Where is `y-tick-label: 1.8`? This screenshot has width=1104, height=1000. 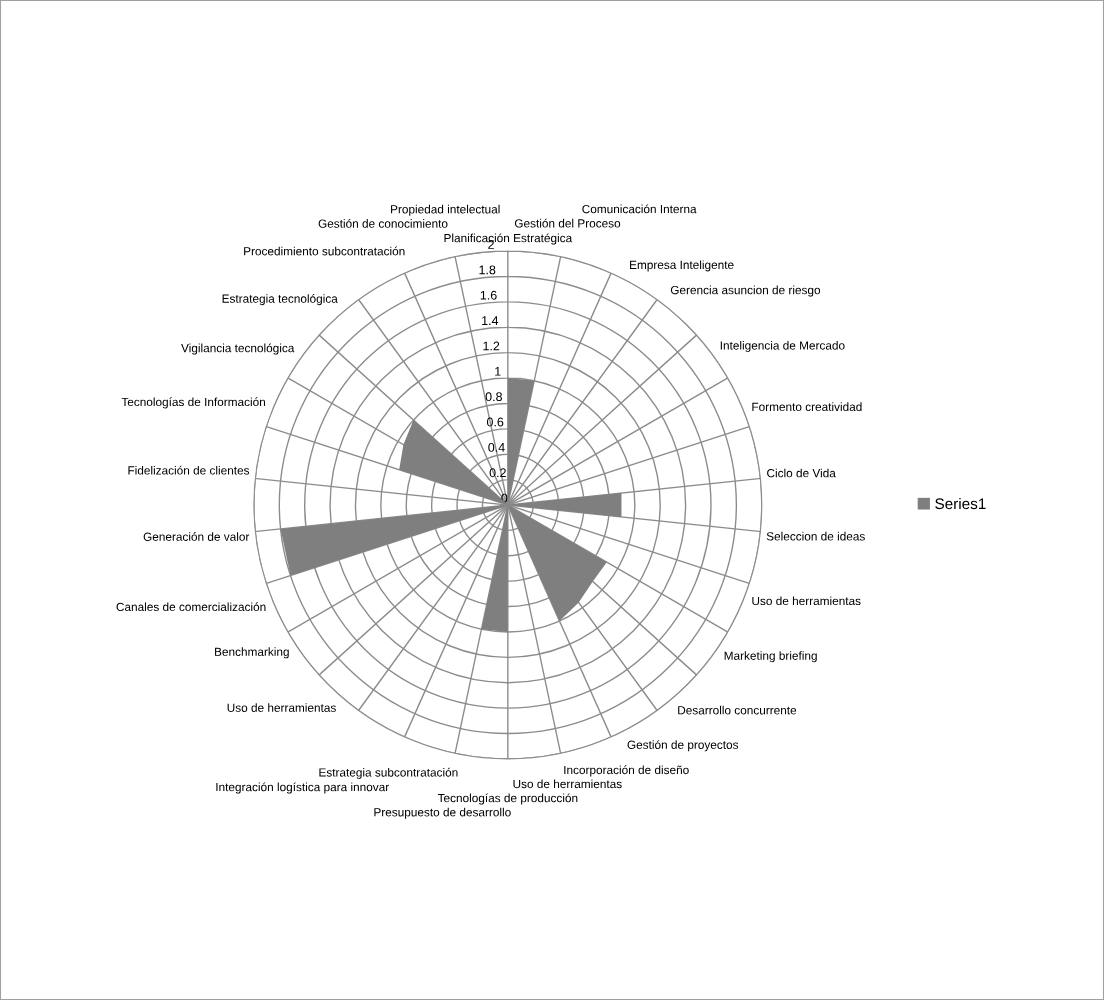
y-tick-label: 1.8 is located at coordinates (487, 270).